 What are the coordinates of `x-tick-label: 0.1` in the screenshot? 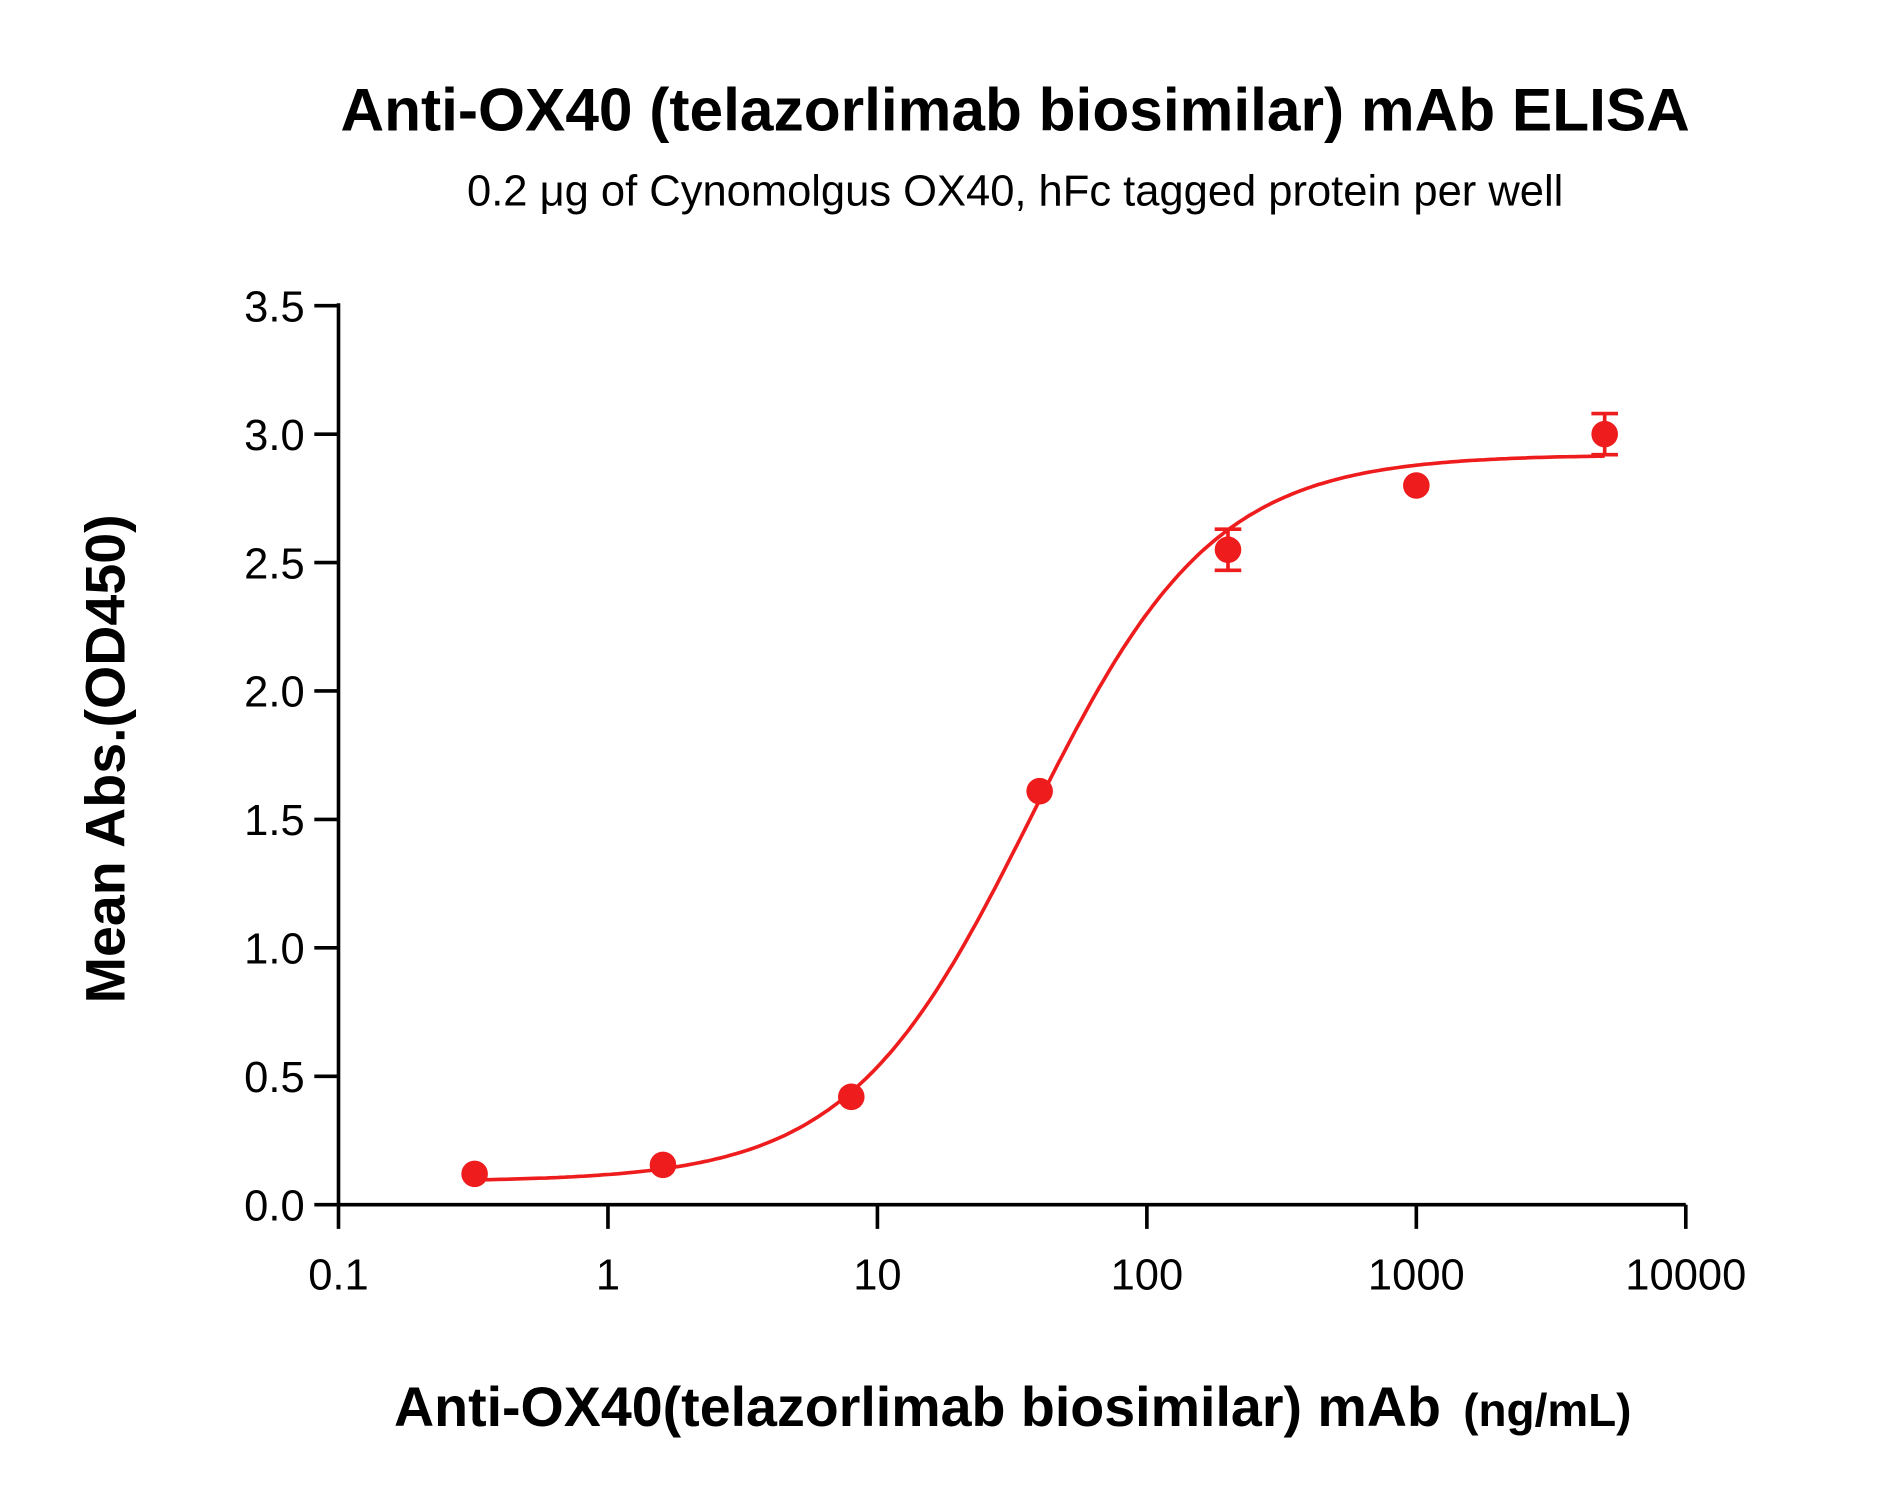 It's located at (338, 1275).